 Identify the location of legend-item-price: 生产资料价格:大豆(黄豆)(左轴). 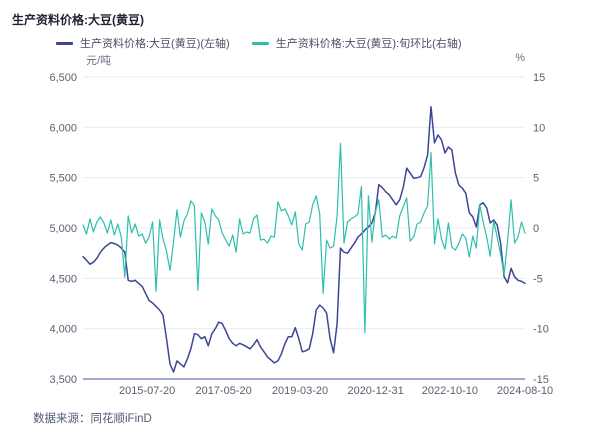
(143, 43).